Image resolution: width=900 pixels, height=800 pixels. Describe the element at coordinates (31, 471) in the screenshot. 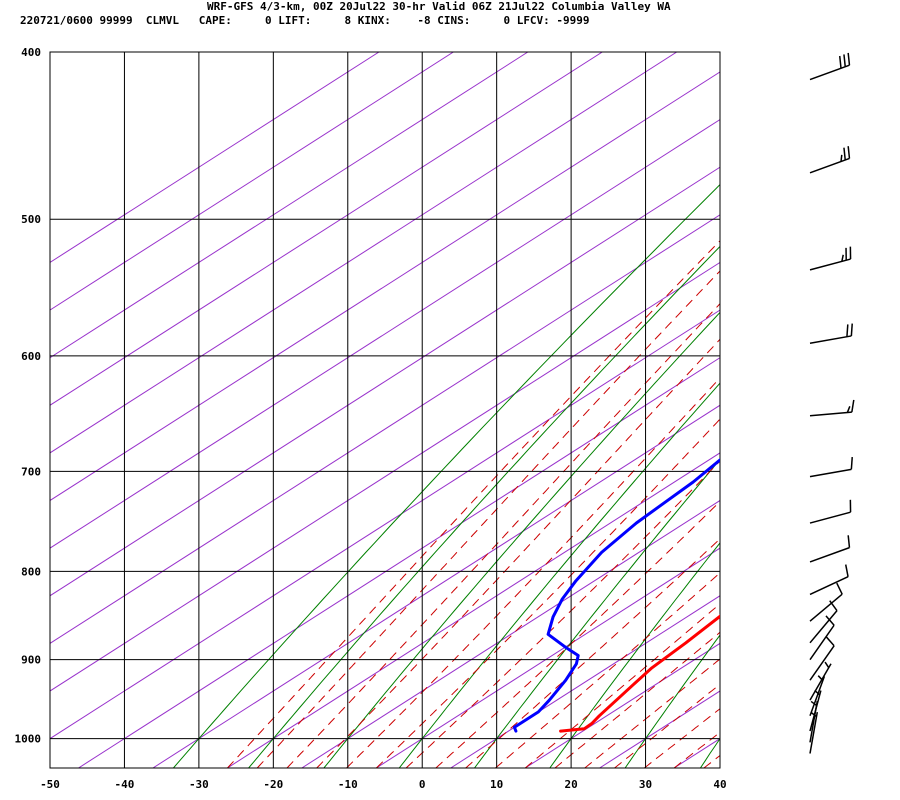

I see `y-tick-label: 700` at that location.